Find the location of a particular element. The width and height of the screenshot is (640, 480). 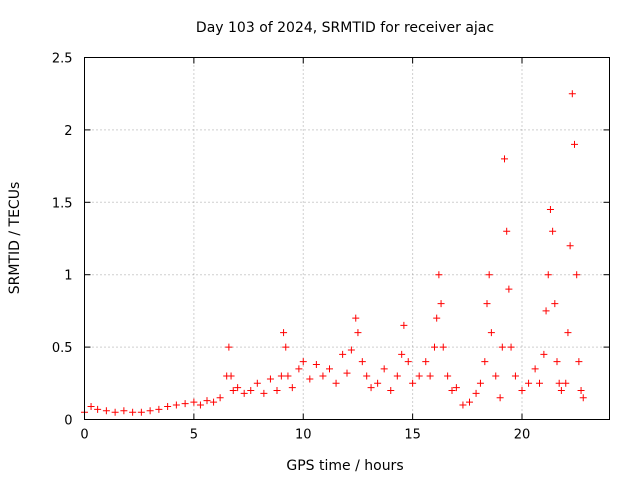

x-tick-label: 15 is located at coordinates (412, 435).